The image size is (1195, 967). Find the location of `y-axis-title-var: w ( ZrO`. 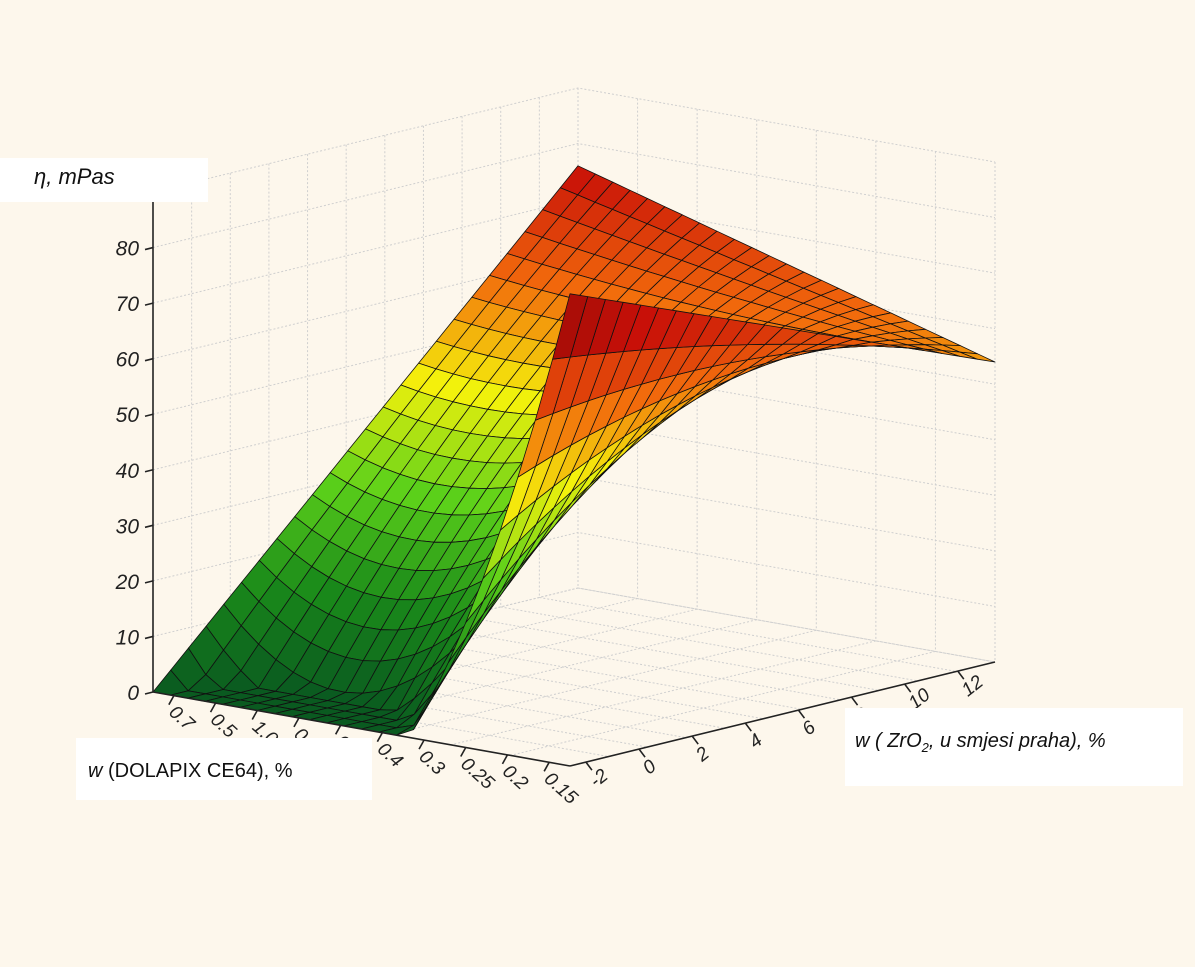

y-axis-title-var: w ( ZrO is located at coordinates (888, 741).